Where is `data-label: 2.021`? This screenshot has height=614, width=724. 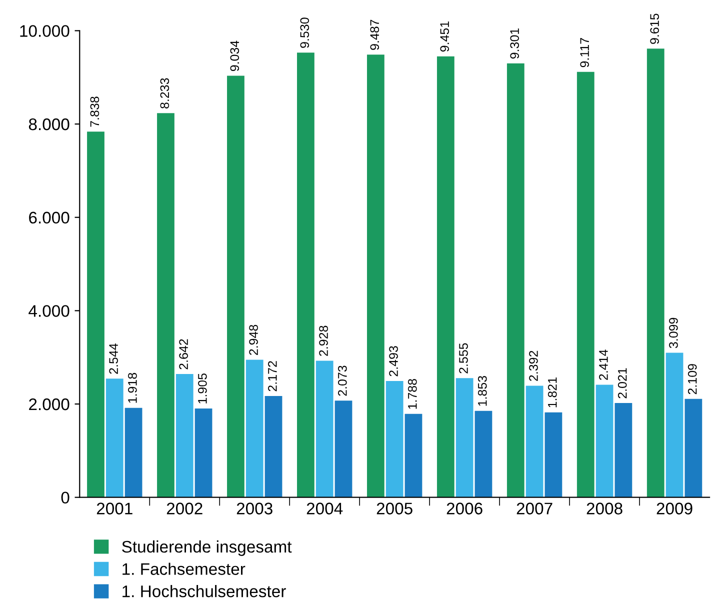
data-label: 2.021 is located at coordinates (622, 383).